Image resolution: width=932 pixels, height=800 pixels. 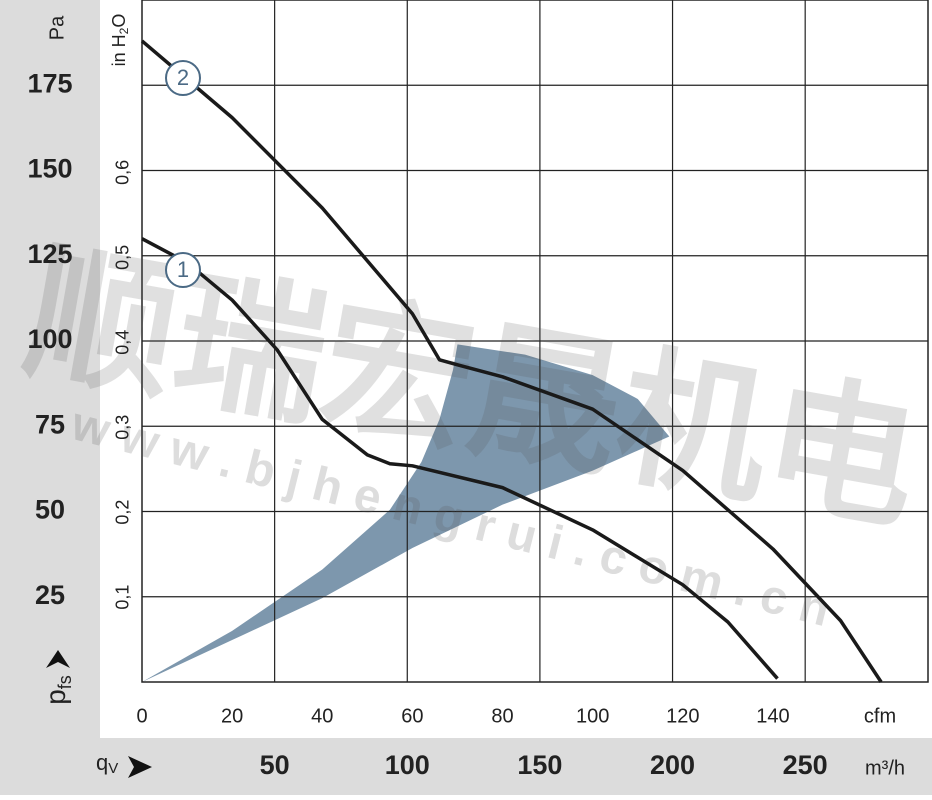 I want to click on x2-tick-label: 100, so click(x=407, y=765).